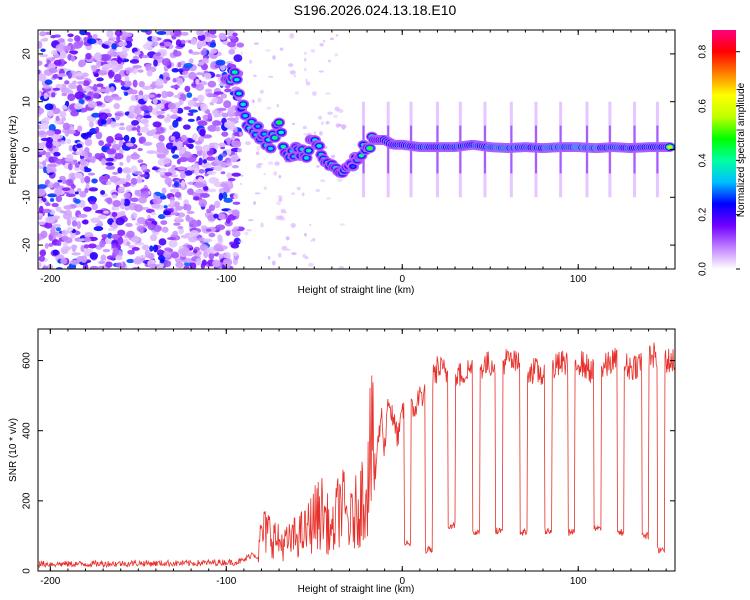 The height and width of the screenshot is (600, 750). What do you see at coordinates (226, 279) in the screenshot?
I see `spectrogram-x-tick-label: -100` at bounding box center [226, 279].